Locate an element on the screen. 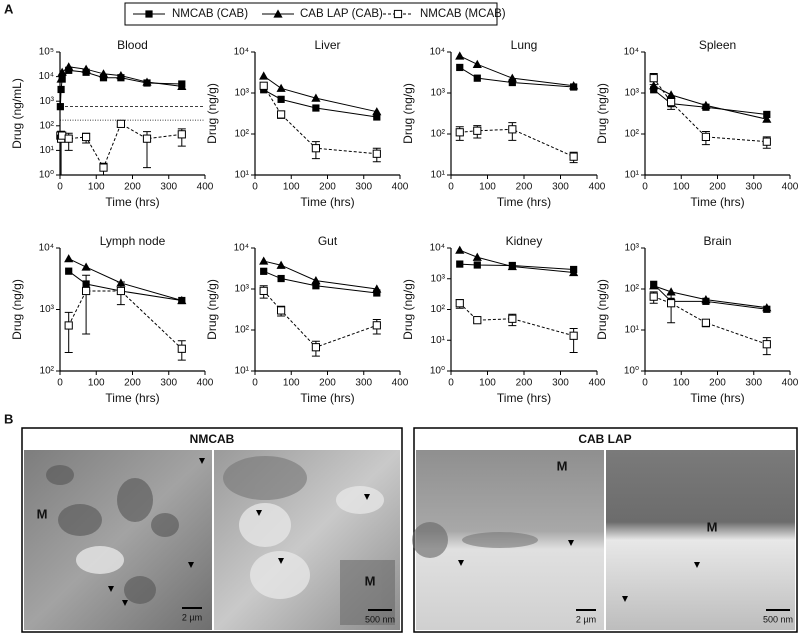 This screenshot has width=800, height=637. y-tick-label: 10⁰ is located at coordinates (437, 371).